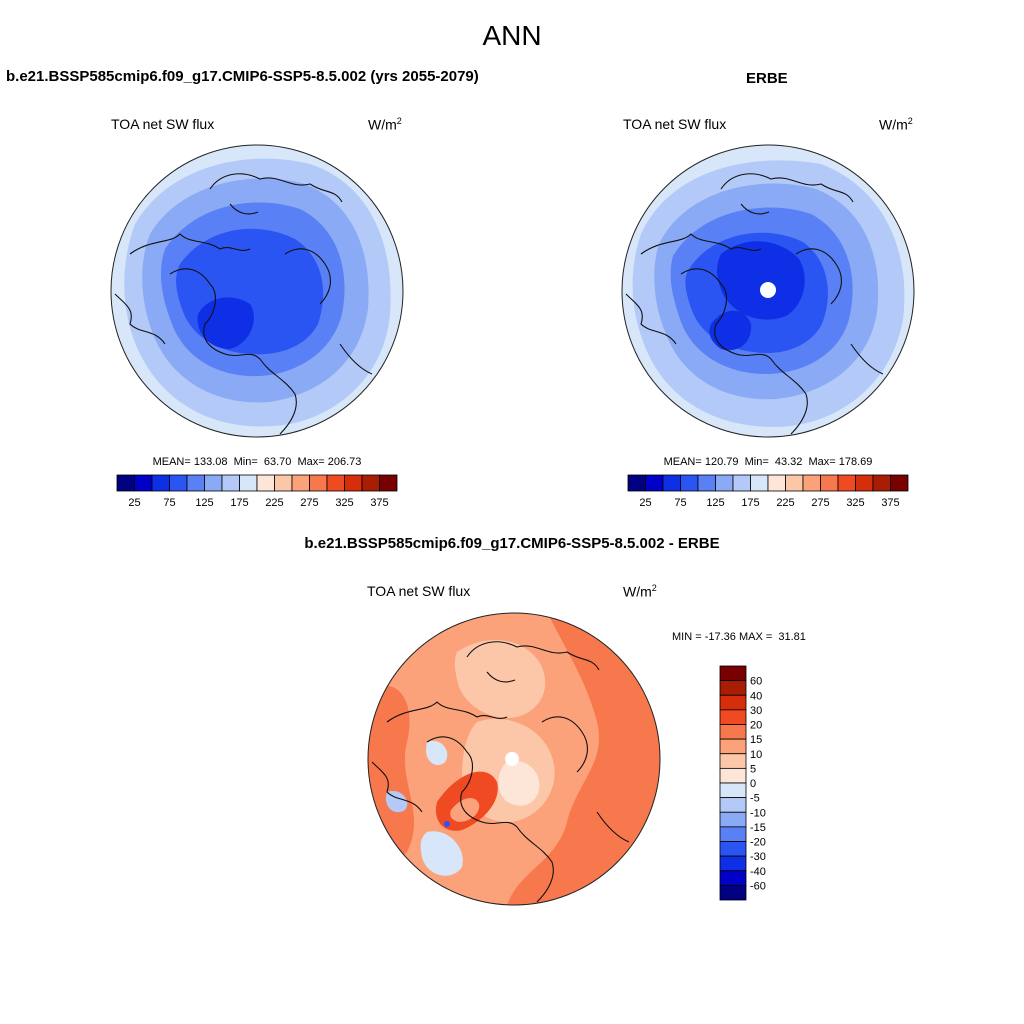  I want to click on panel-3-colorbar-tick-label: 0, so click(753, 784).